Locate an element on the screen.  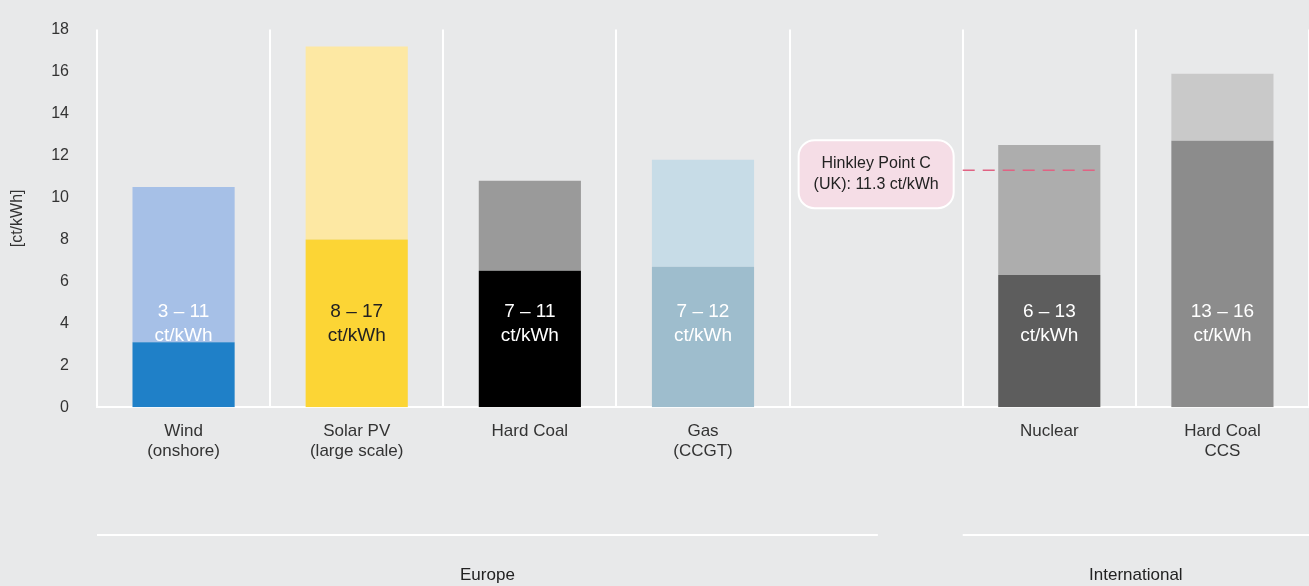
y-tick-label: 10 is located at coordinates (60, 196).